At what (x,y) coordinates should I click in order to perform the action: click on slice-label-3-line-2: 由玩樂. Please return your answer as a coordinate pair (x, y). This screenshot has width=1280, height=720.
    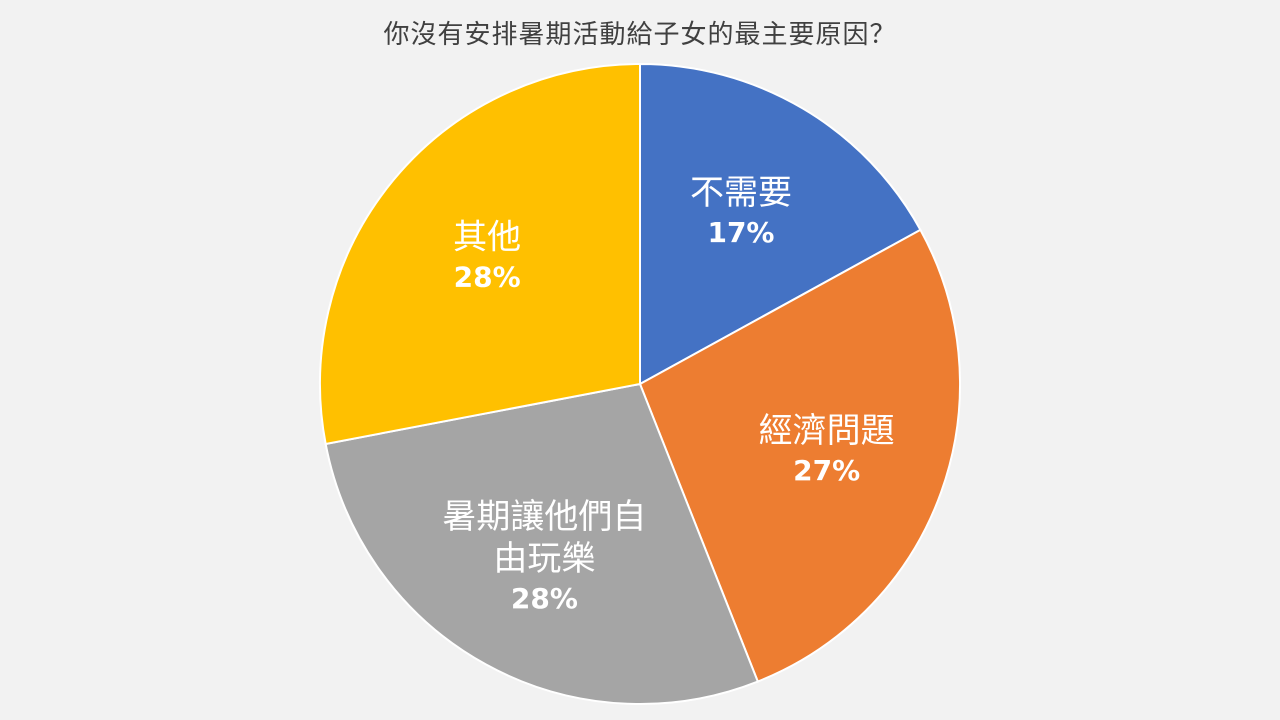
    Looking at the image, I should click on (544, 559).